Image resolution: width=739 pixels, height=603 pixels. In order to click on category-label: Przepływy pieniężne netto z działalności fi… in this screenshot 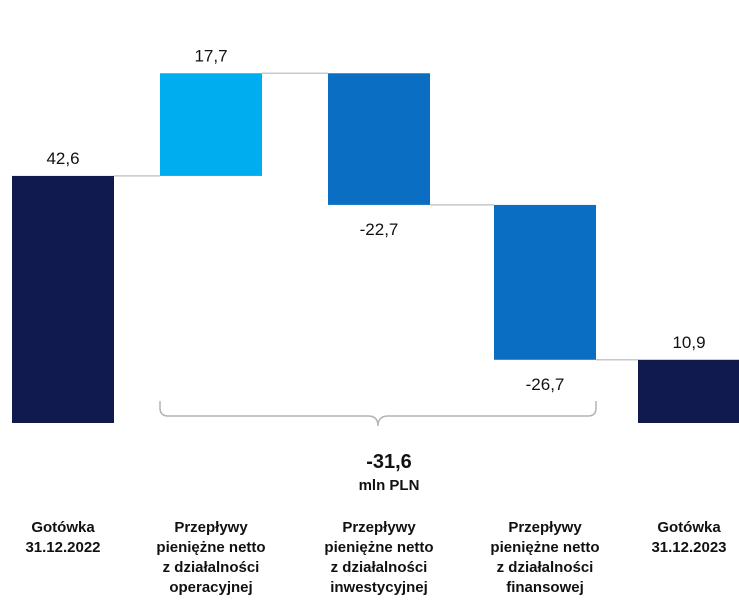, I will do `click(544, 557)`.